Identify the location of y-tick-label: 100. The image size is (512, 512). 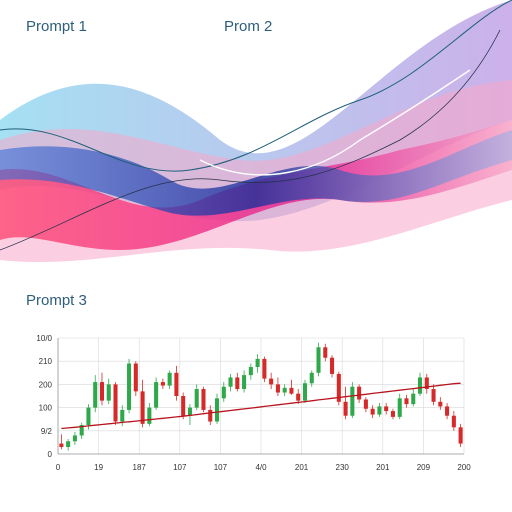
(46, 408).